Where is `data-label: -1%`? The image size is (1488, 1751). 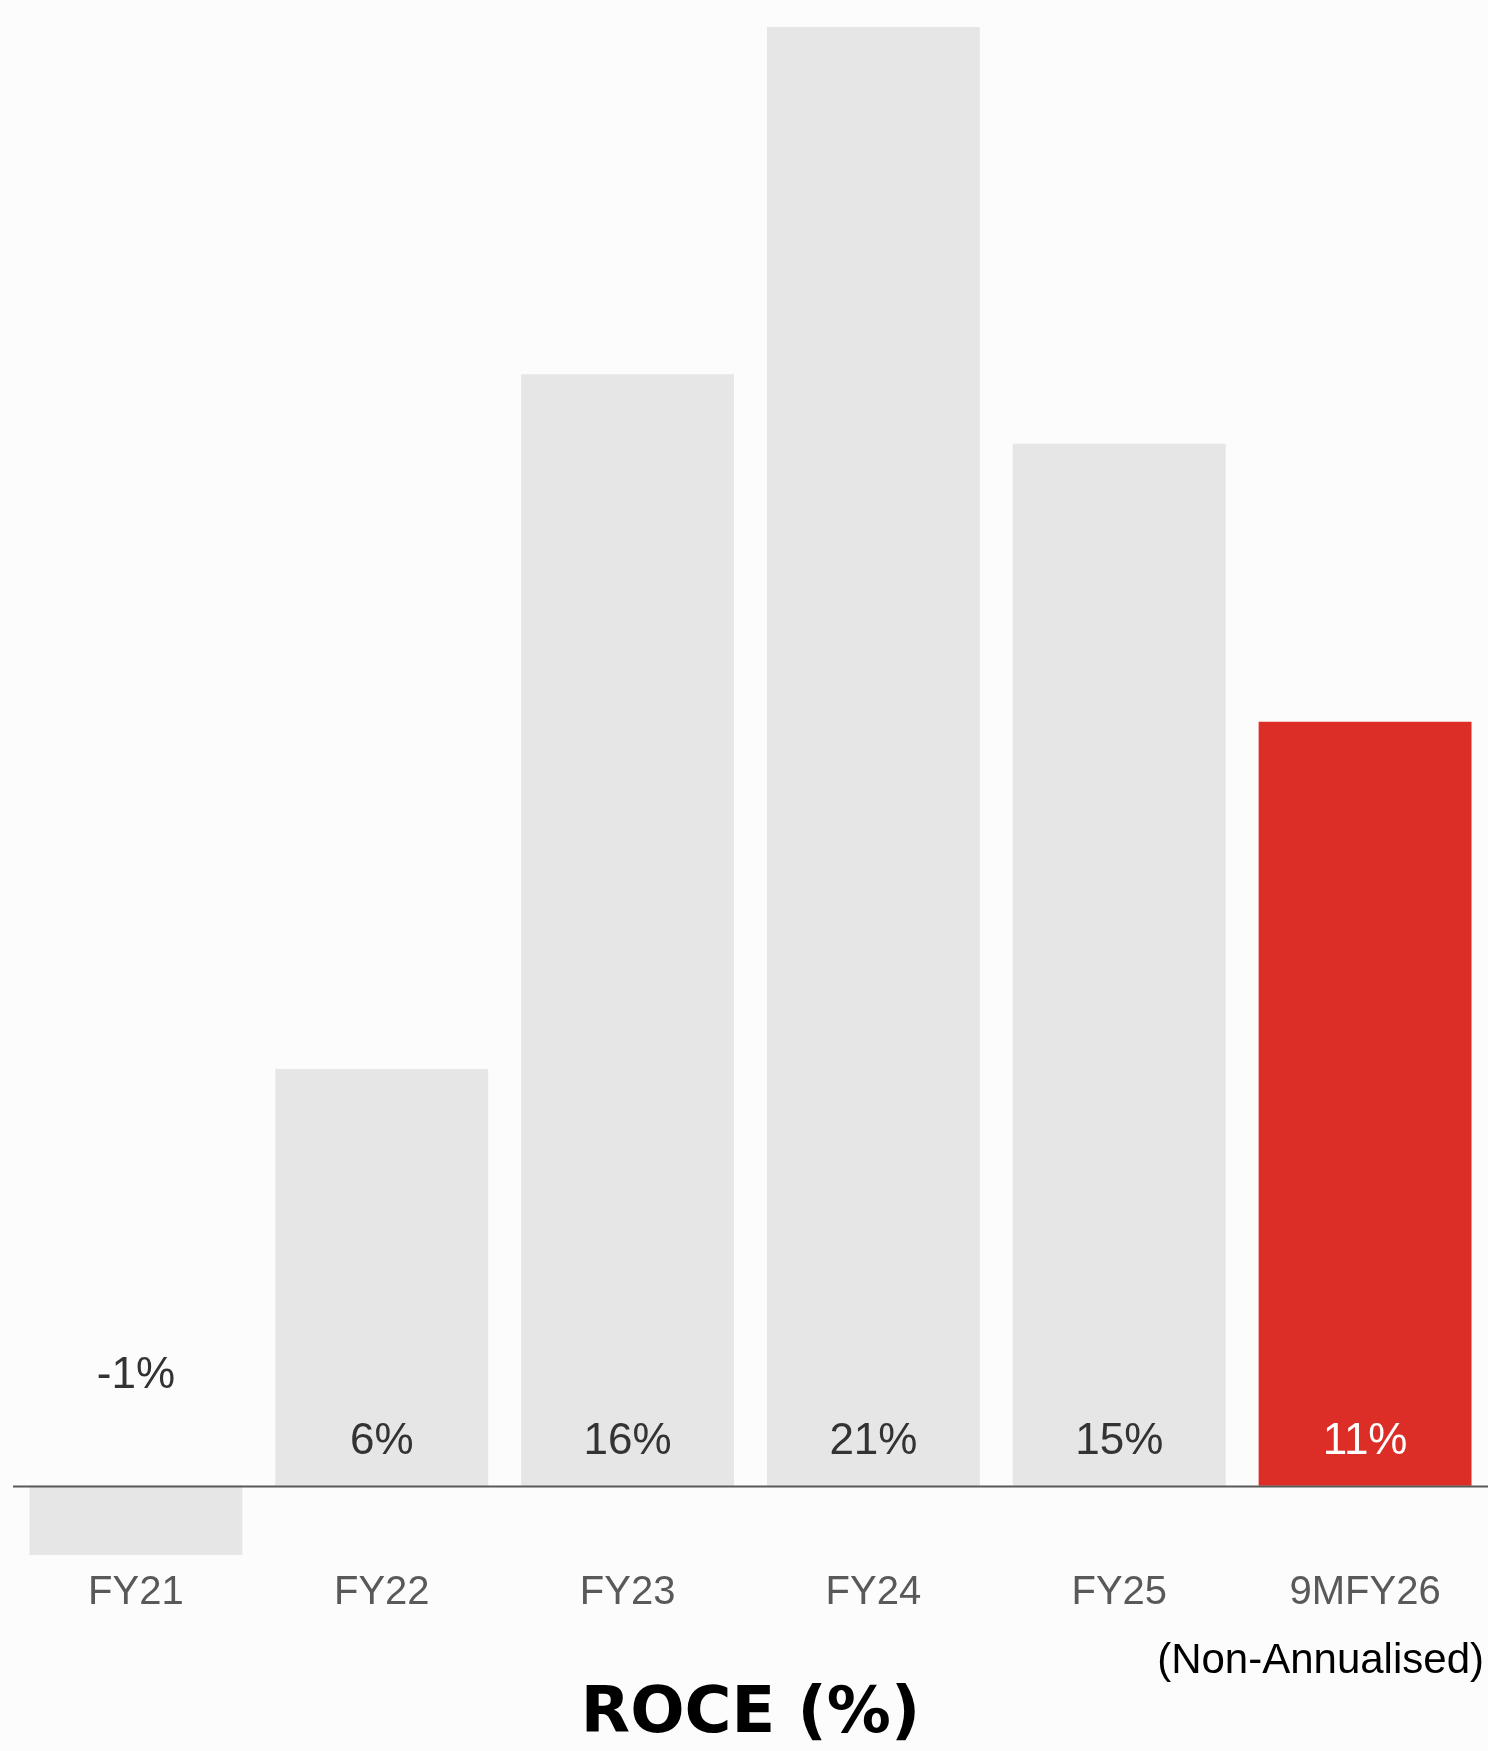
data-label: -1% is located at coordinates (136, 1372).